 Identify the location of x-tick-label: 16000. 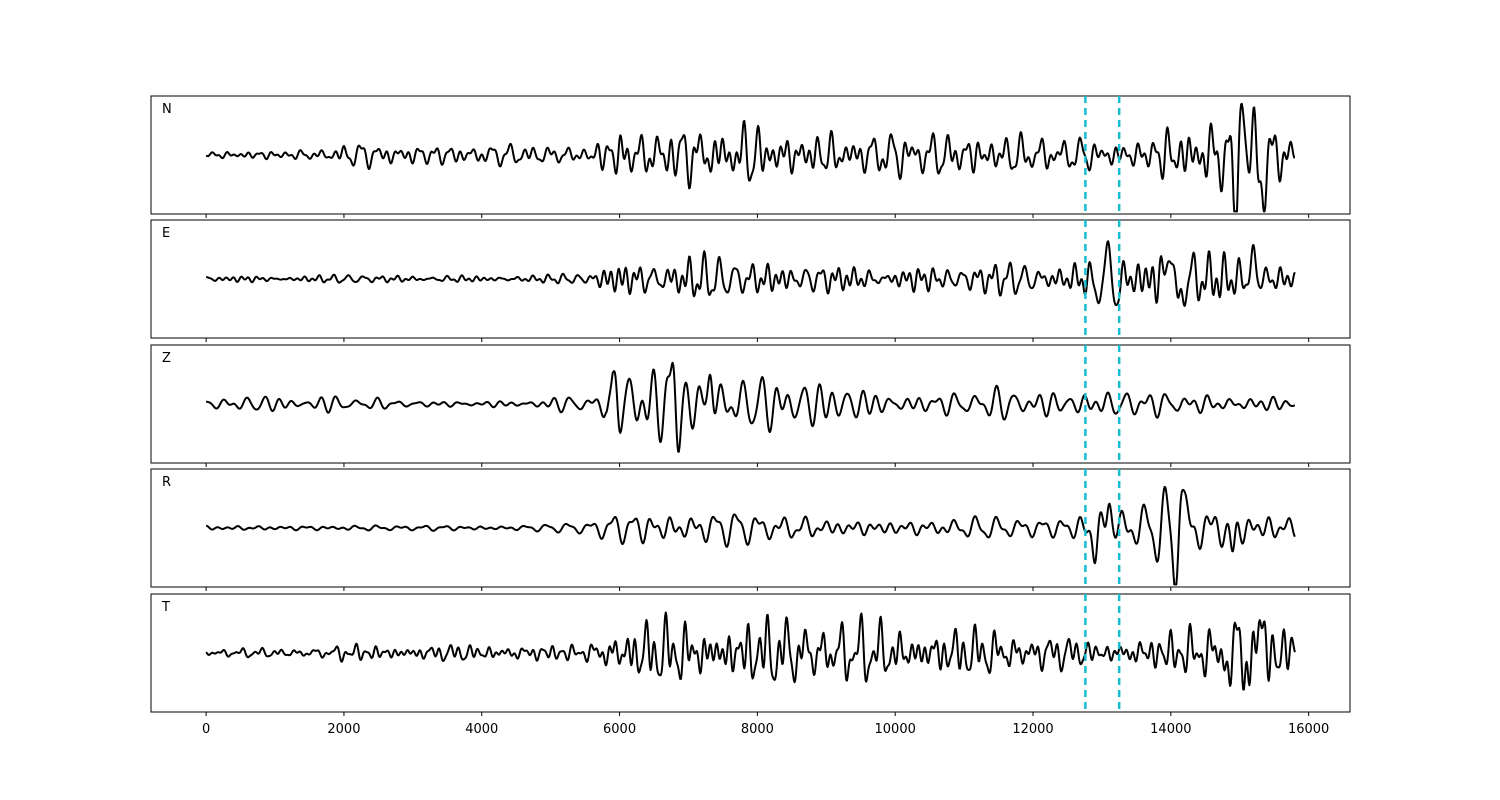
(1308, 729).